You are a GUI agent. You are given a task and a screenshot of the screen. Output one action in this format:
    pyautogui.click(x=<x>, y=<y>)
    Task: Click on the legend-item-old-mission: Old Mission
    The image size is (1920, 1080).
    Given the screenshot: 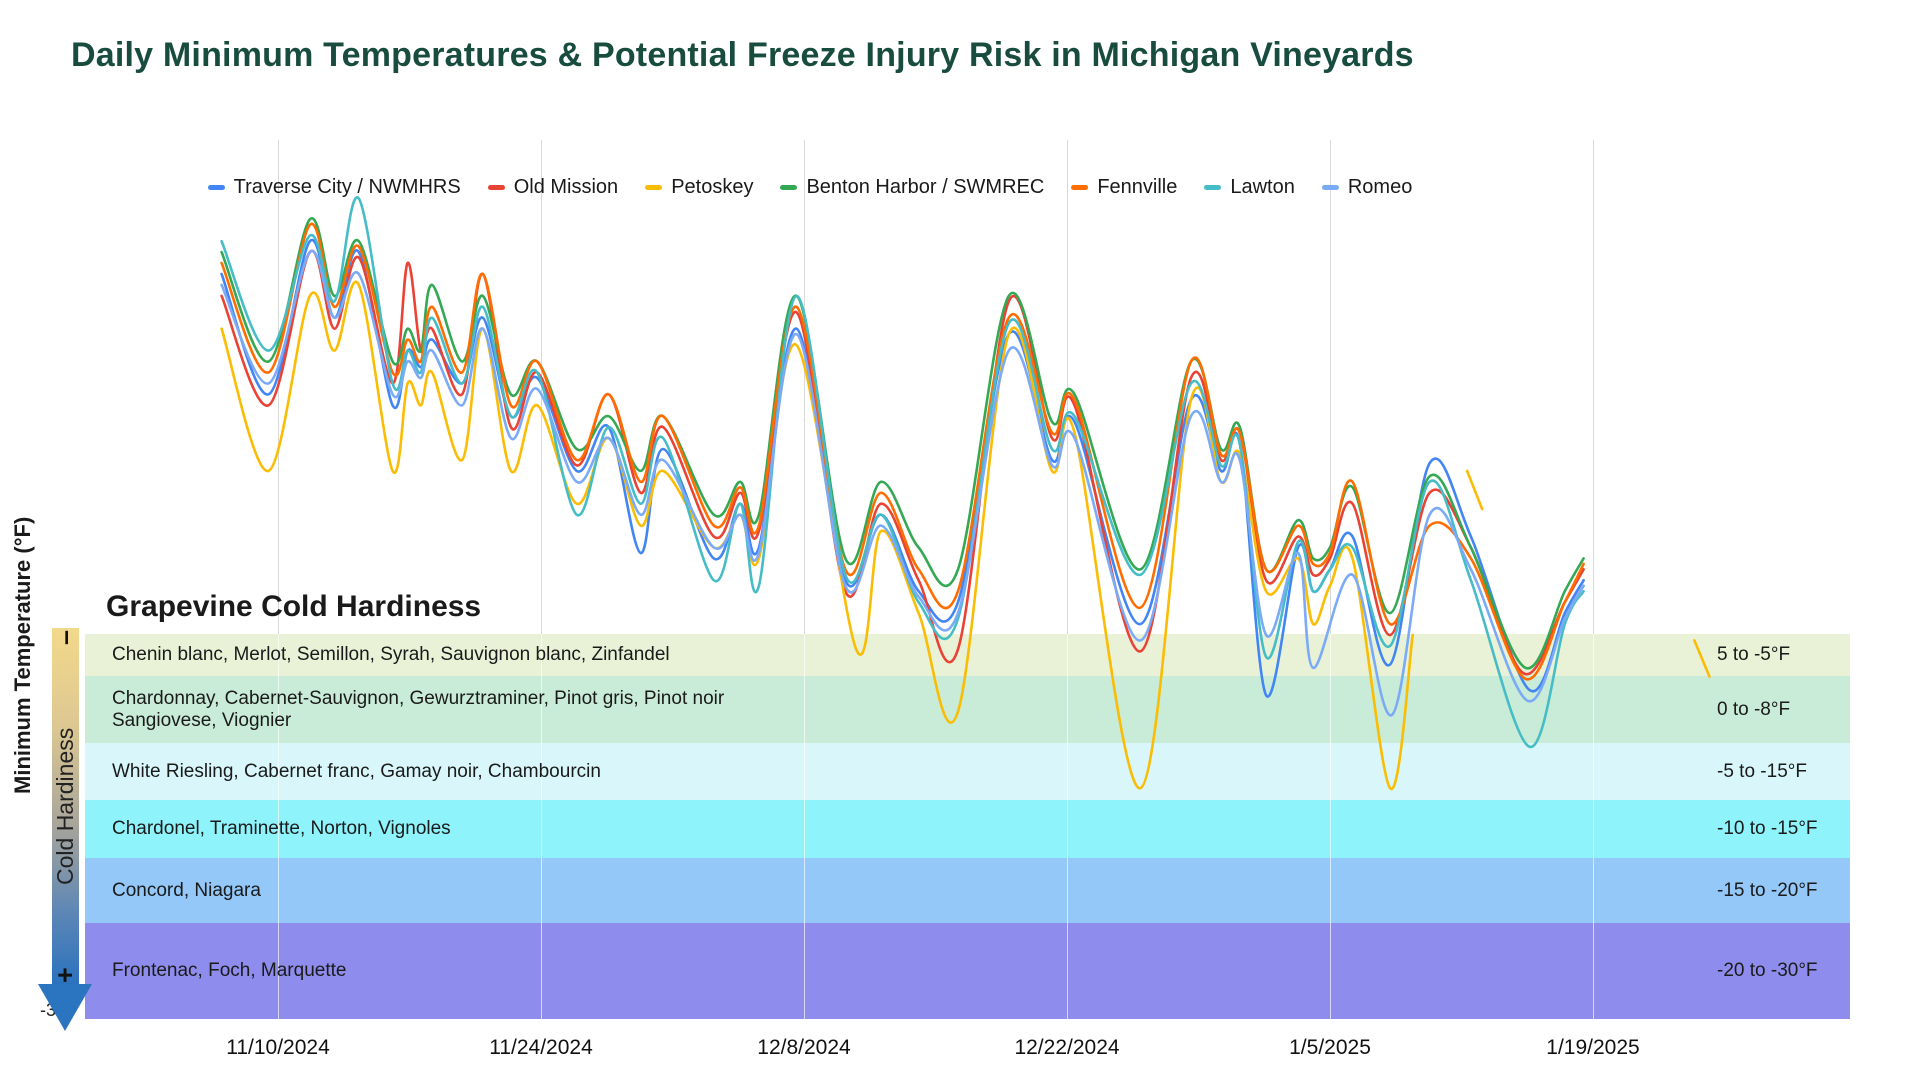 What is the action you would take?
    pyautogui.click(x=553, y=187)
    